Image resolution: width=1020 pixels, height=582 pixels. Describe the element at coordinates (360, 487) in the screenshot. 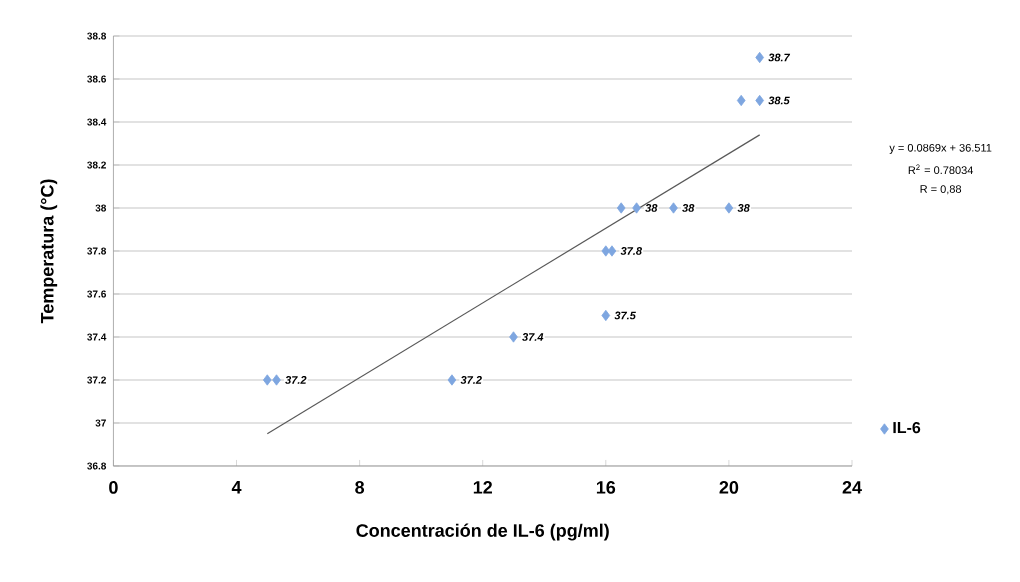

I see `x-tick-label: 8` at that location.